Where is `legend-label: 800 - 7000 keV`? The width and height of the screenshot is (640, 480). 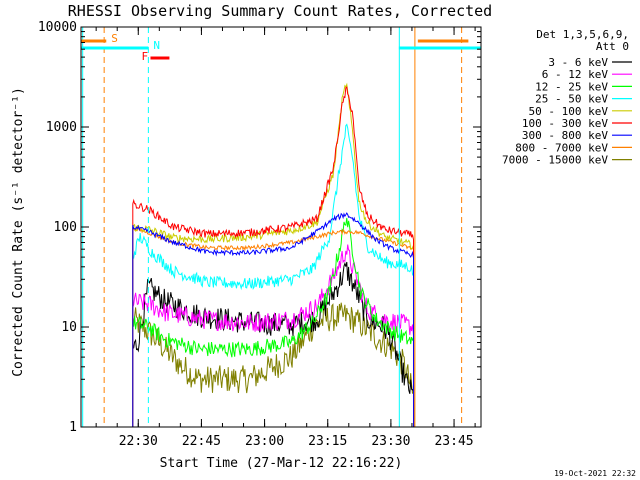
legend-label: 800 - 7000 keV is located at coordinates (561, 147).